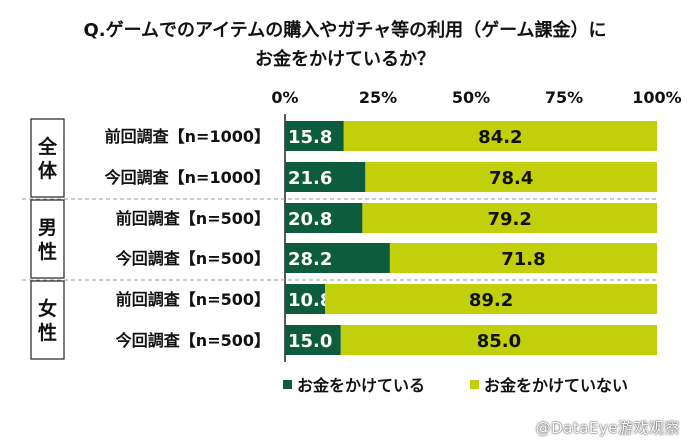 Image resolution: width=690 pixels, height=444 pixels. I want to click on data-label: 79.2, so click(509, 219).